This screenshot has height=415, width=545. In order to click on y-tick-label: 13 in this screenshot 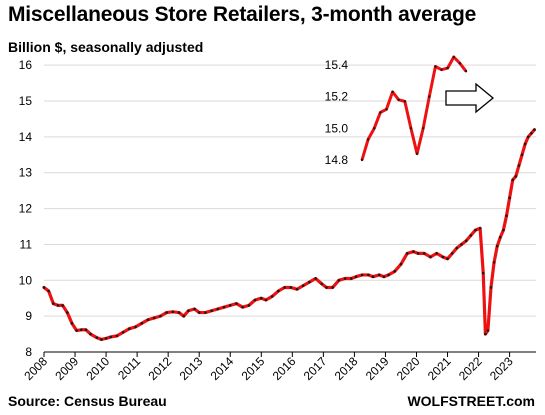, I will do `click(26, 173)`.